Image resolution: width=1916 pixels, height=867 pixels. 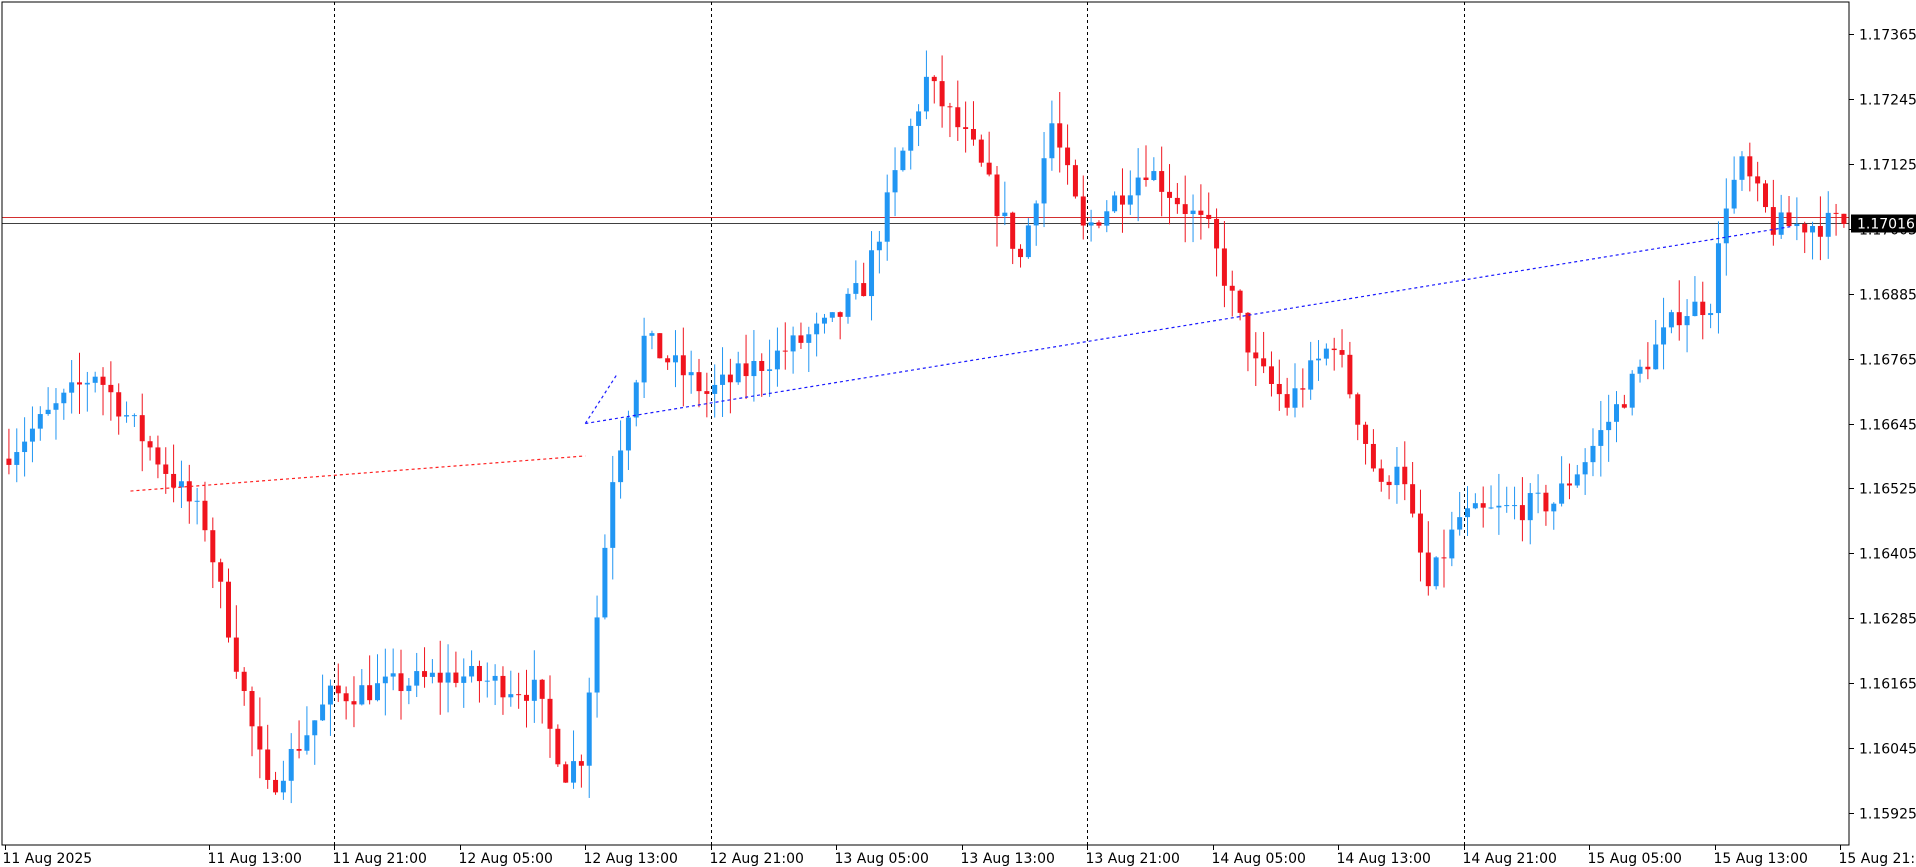 I want to click on trend-line, so click(x=601, y=399).